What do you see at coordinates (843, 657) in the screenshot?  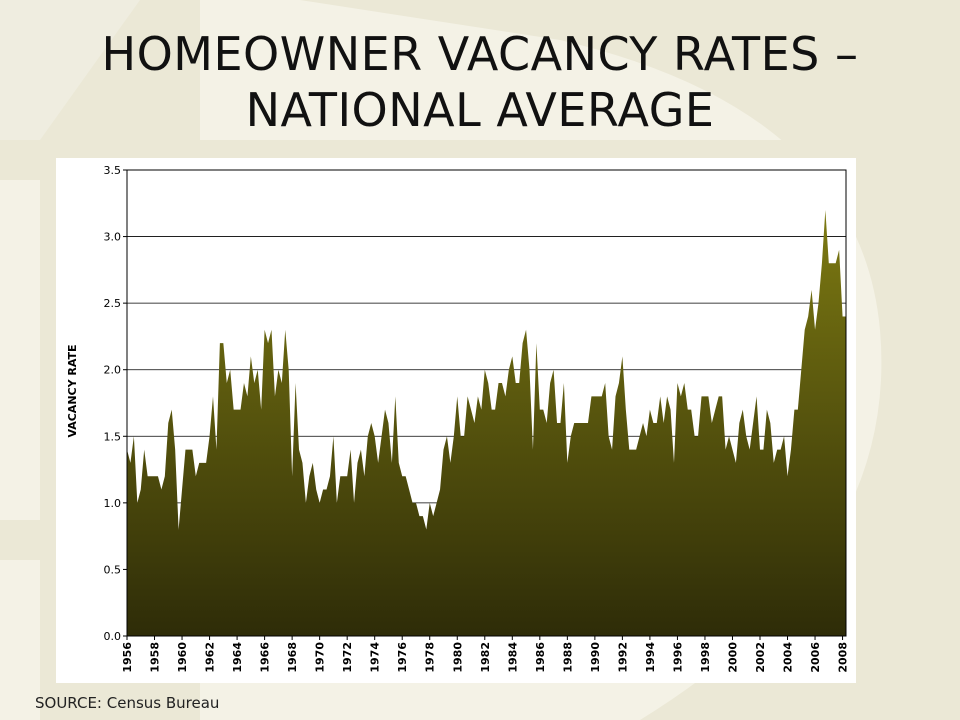 I see `x-tick-label: 2008` at bounding box center [843, 657].